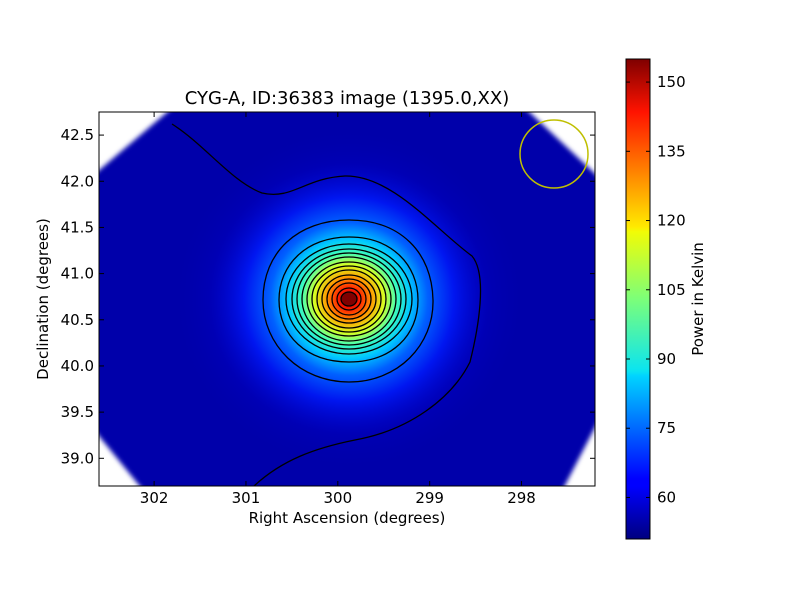  Describe the element at coordinates (347, 518) in the screenshot. I see `x-axis-label: Right Ascension (degrees)` at that location.